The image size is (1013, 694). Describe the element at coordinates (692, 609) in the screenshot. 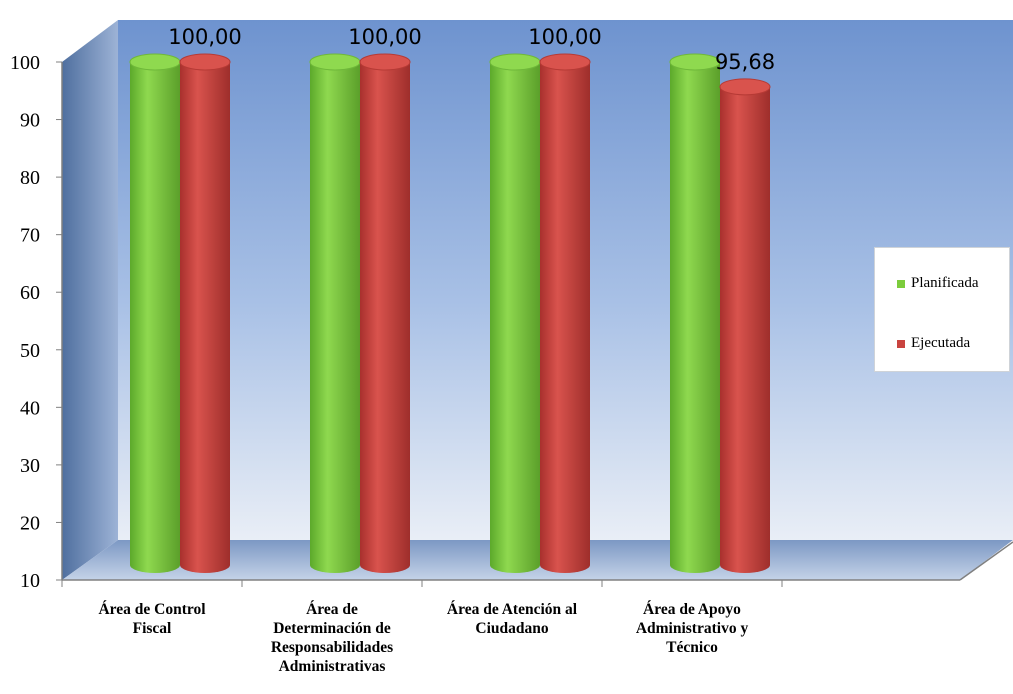

I see `x-category-label-line: Área de Apoyo` at that location.